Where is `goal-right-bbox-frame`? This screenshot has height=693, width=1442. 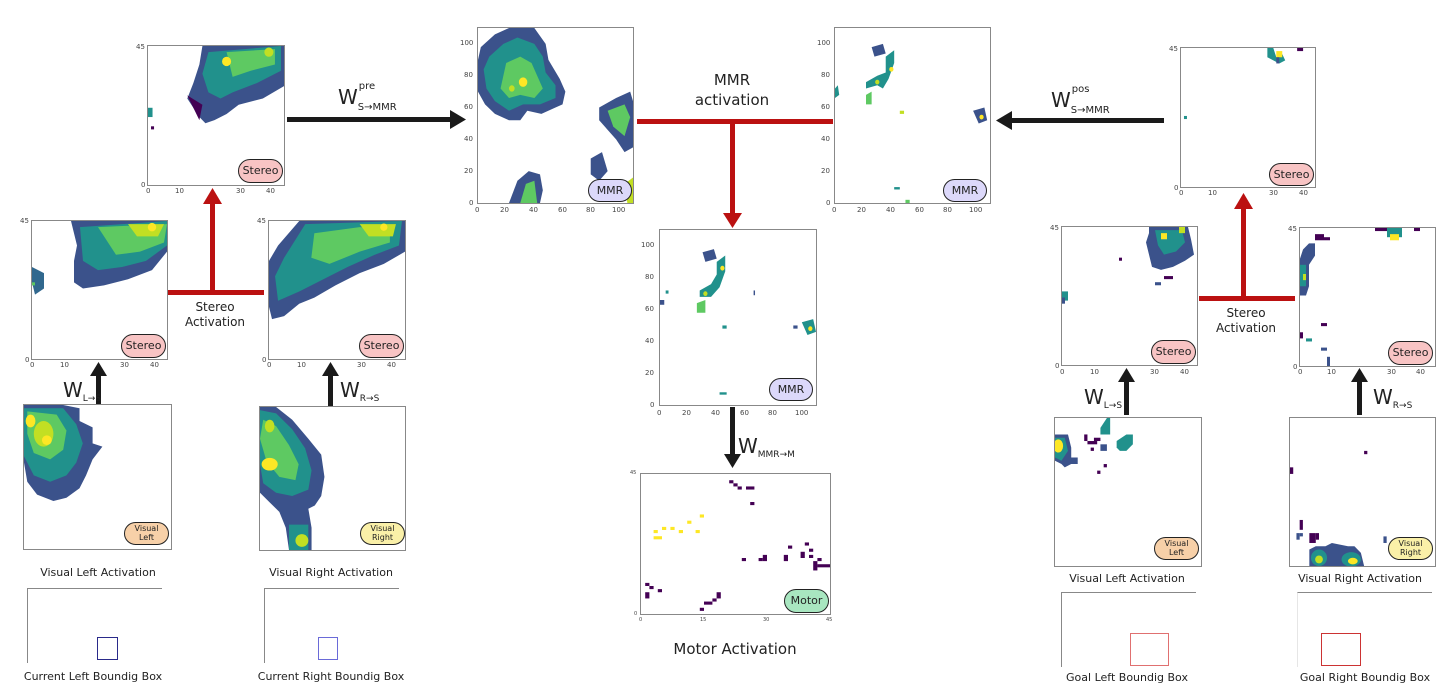
goal-right-bbox-frame is located at coordinates (1364, 629).